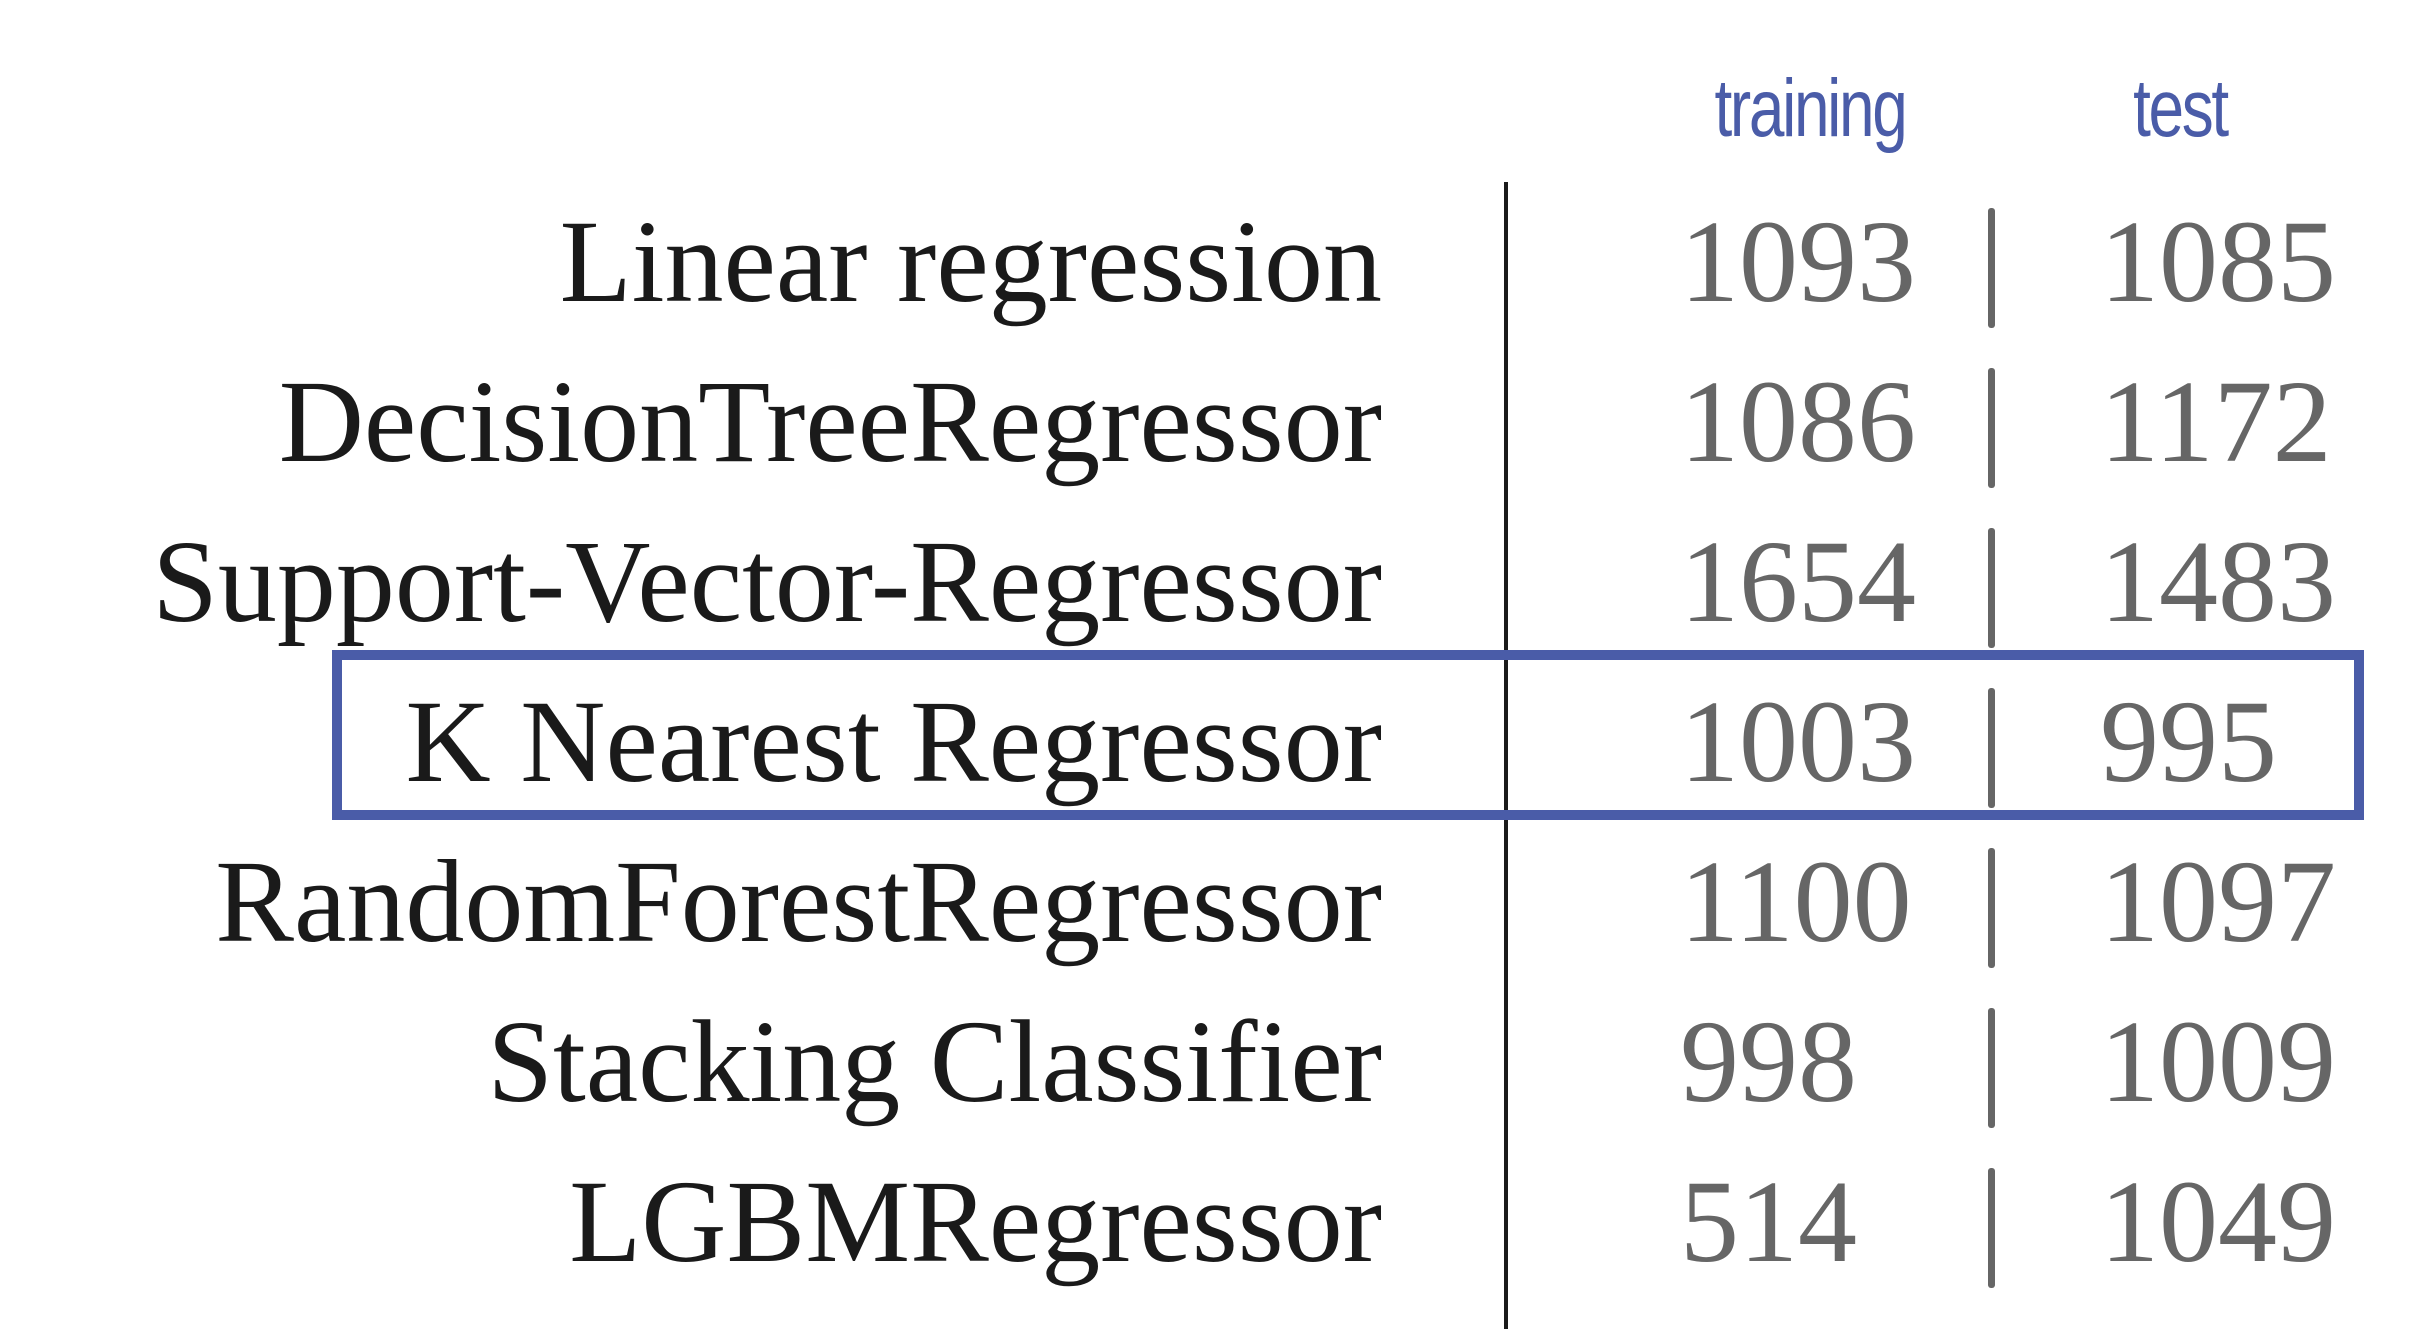  Describe the element at coordinates (1768, 1061) in the screenshot. I see `training-value: 998` at that location.